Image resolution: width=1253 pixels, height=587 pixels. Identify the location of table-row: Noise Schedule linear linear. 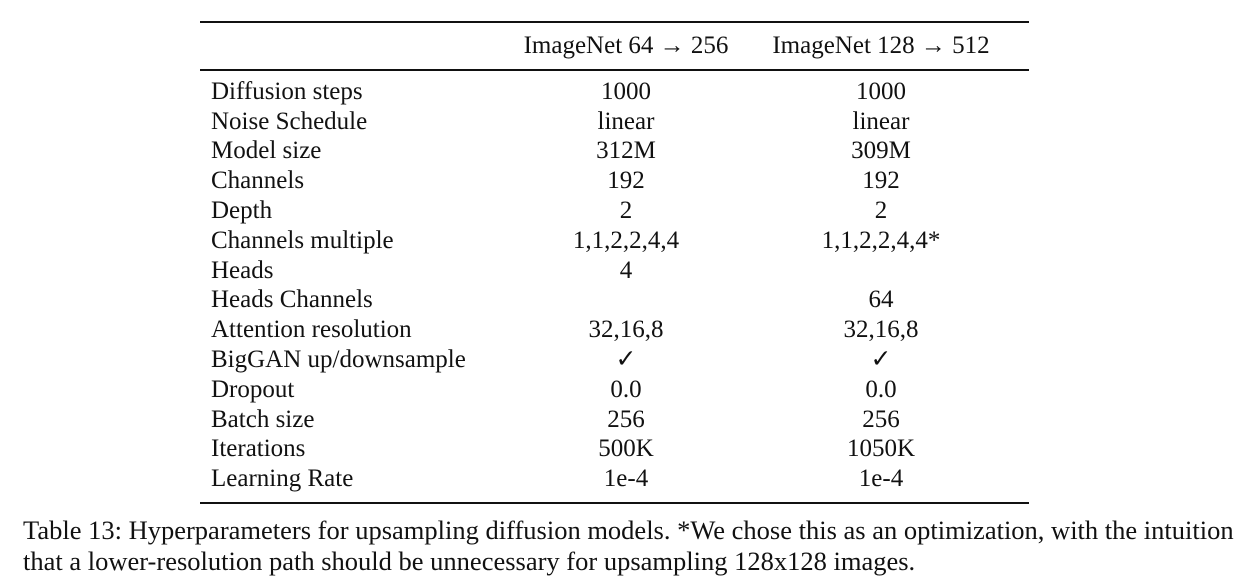
(614, 121).